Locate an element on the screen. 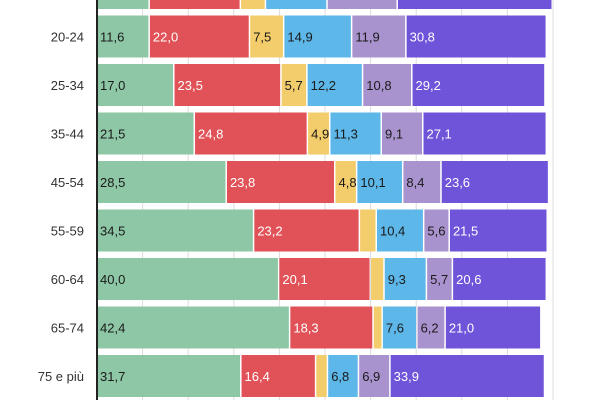 The height and width of the screenshot is (400, 600). category-tick-label: 20-24 is located at coordinates (67, 37).